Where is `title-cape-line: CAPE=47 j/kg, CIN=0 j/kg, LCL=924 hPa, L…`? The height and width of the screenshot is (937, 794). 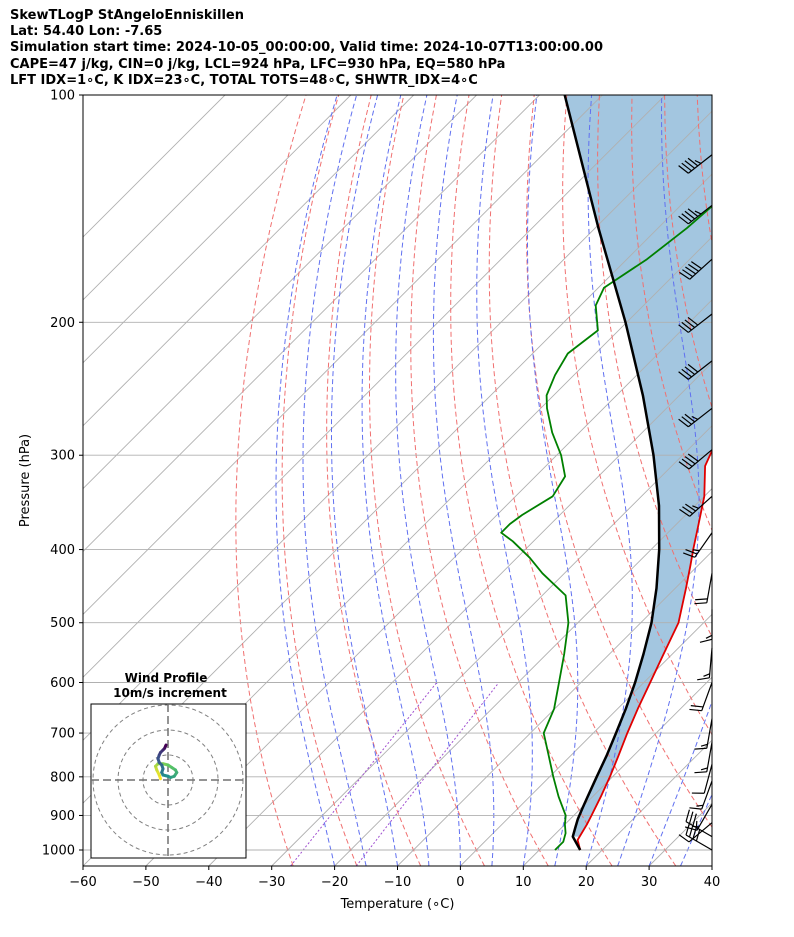 title-cape-line: CAPE=47 j/kg, CIN=0 j/kg, LCL=924 hPa, L… is located at coordinates (258, 64).